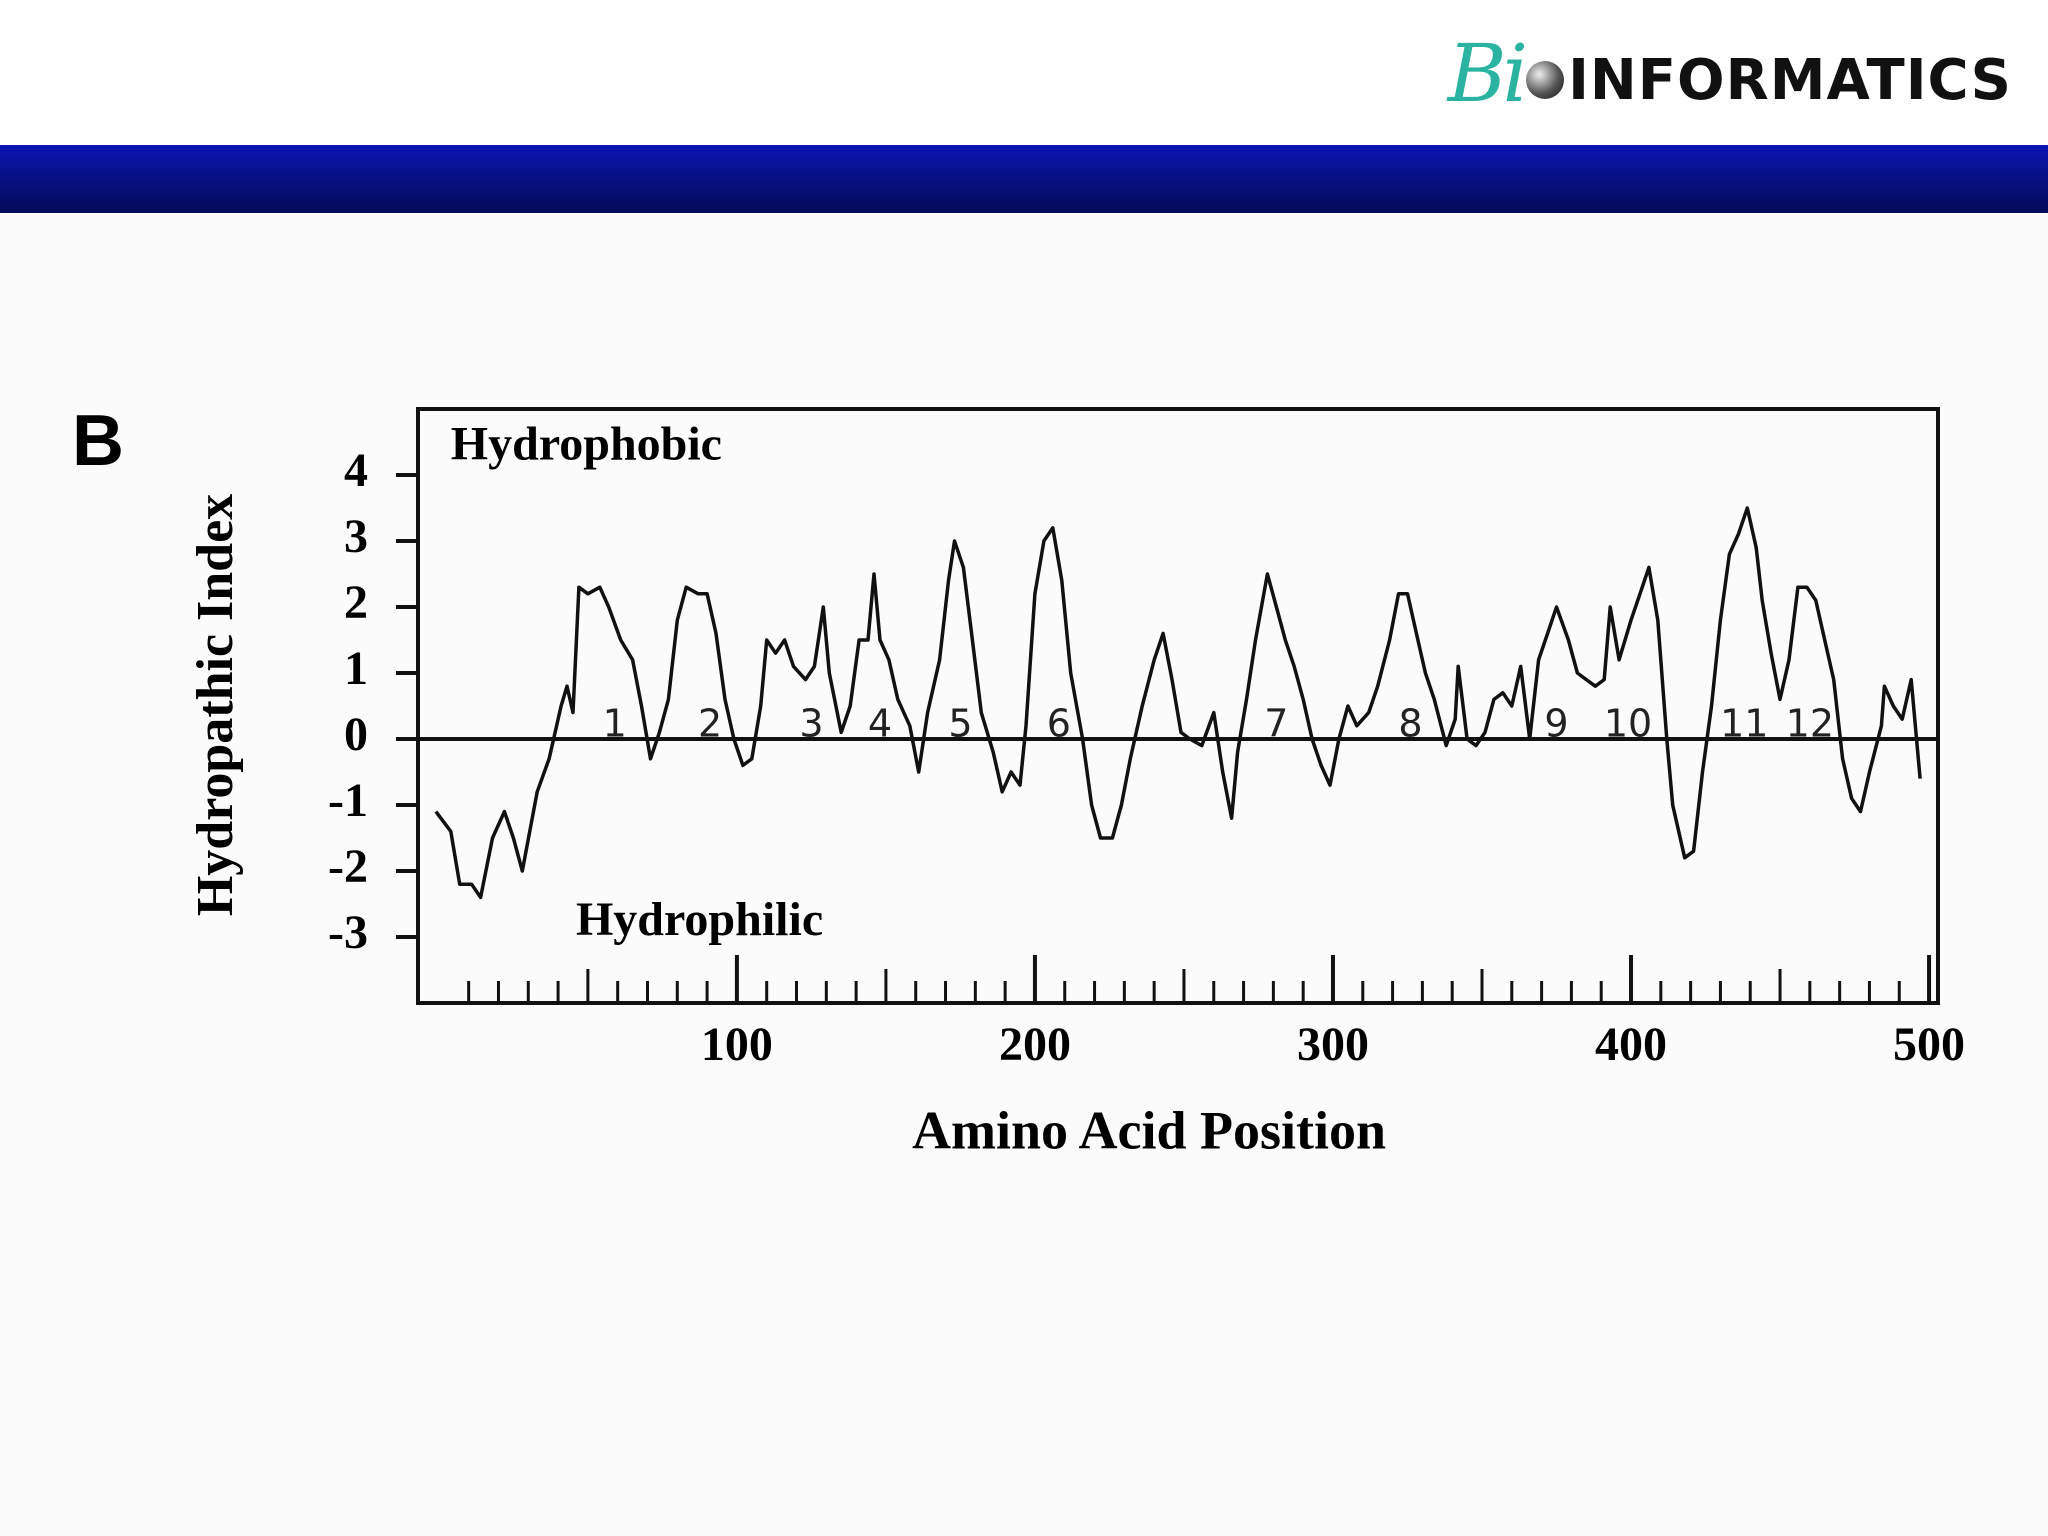  What do you see at coordinates (710, 723) in the screenshot?
I see `segment-label: 2` at bounding box center [710, 723].